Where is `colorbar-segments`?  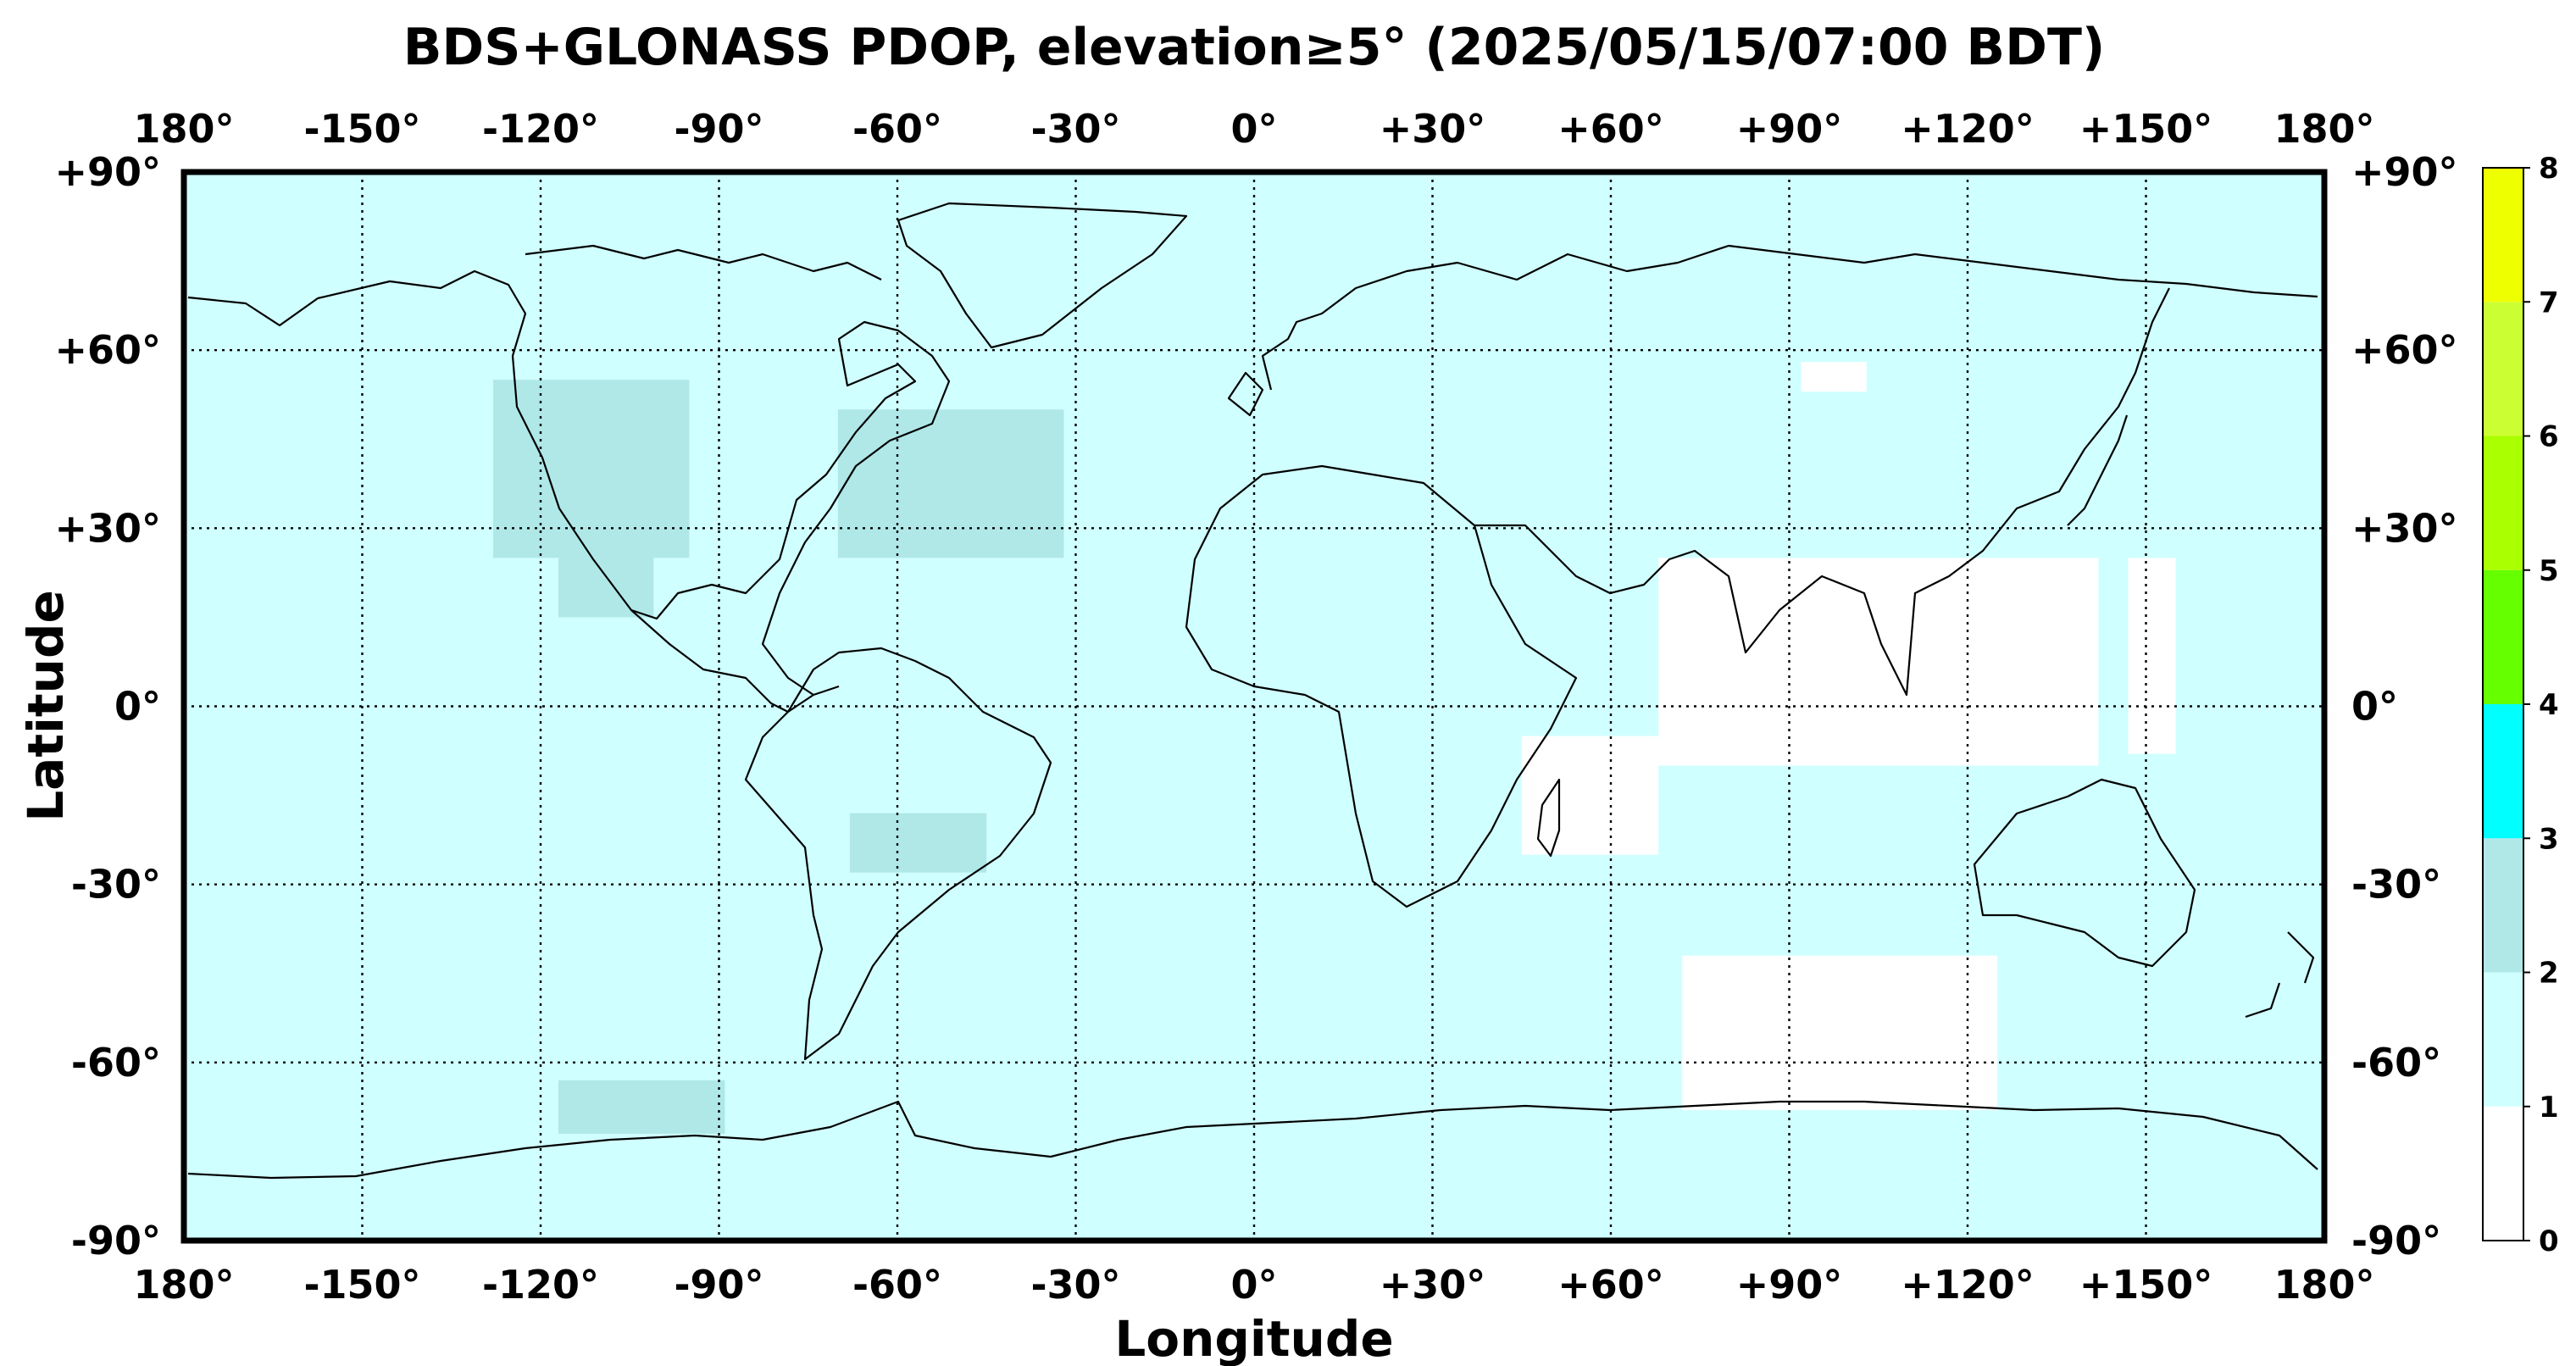
colorbar-segments is located at coordinates (2503, 704).